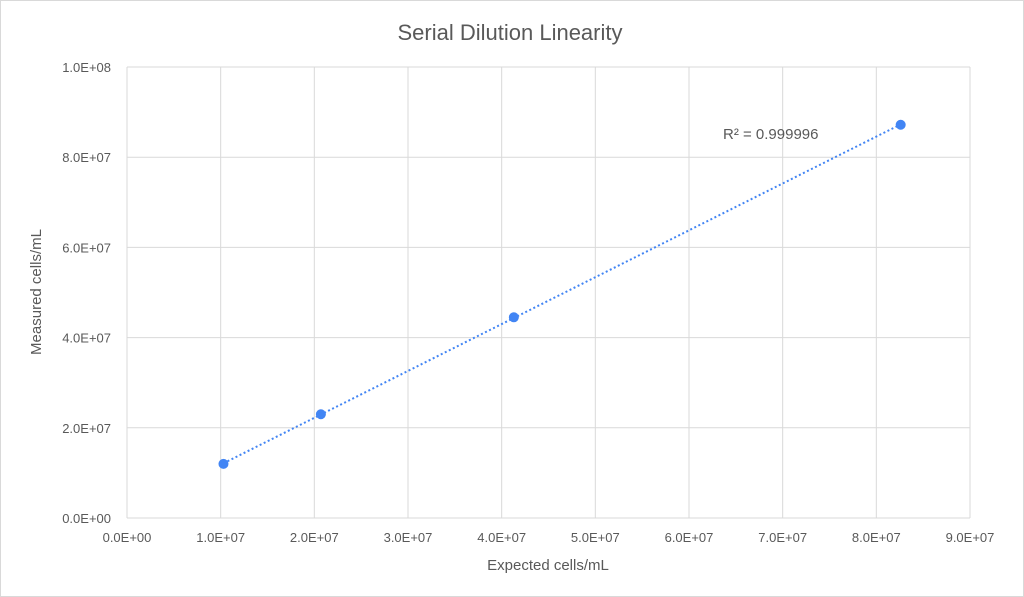 Image resolution: width=1024 pixels, height=597 pixels. What do you see at coordinates (314, 537) in the screenshot?
I see `x-tick-label: 2.0E+07` at bounding box center [314, 537].